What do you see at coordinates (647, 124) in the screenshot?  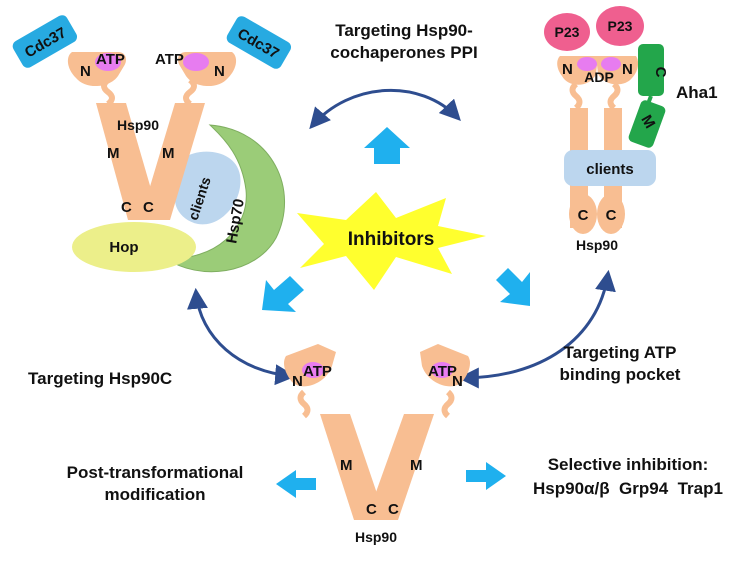 I see `aha1-m-domain` at bounding box center [647, 124].